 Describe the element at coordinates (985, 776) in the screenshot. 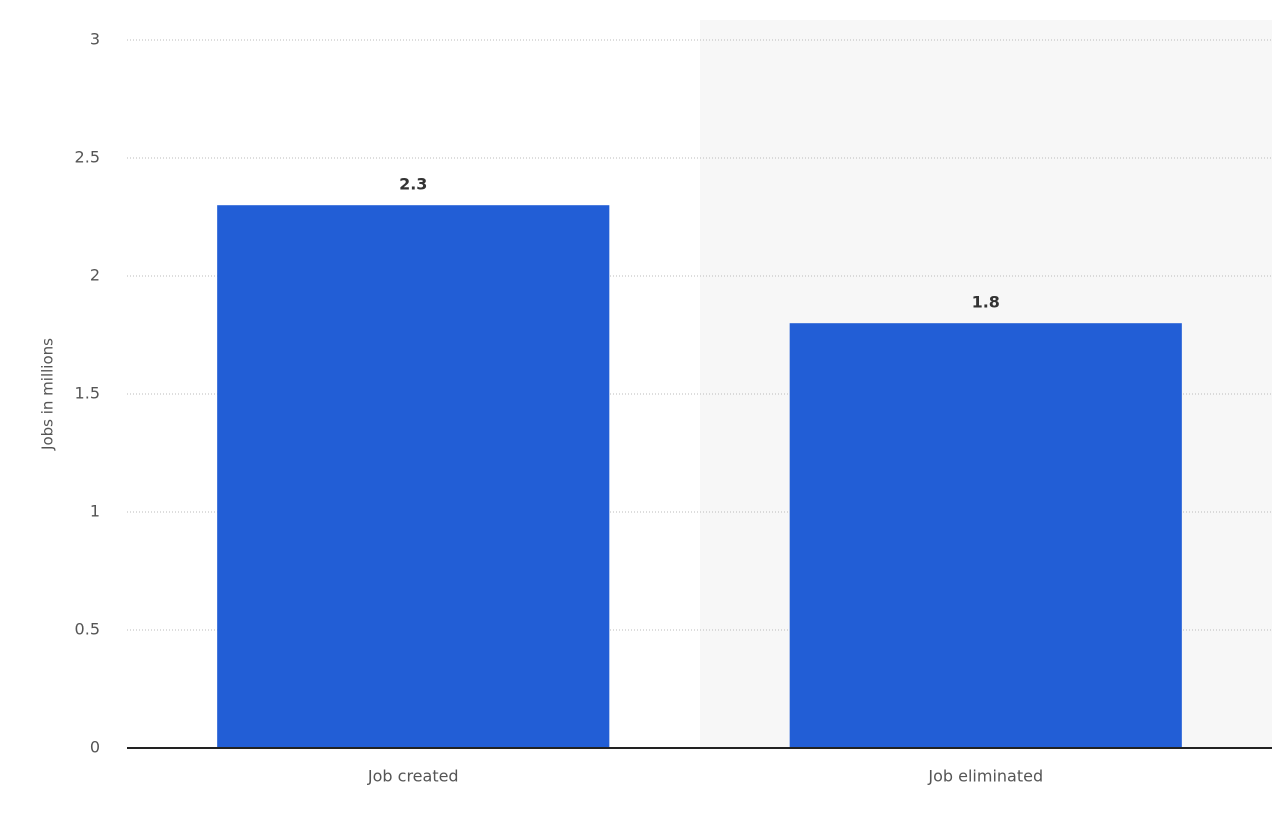

I see `x-tick-label: Job eliminated` at that location.